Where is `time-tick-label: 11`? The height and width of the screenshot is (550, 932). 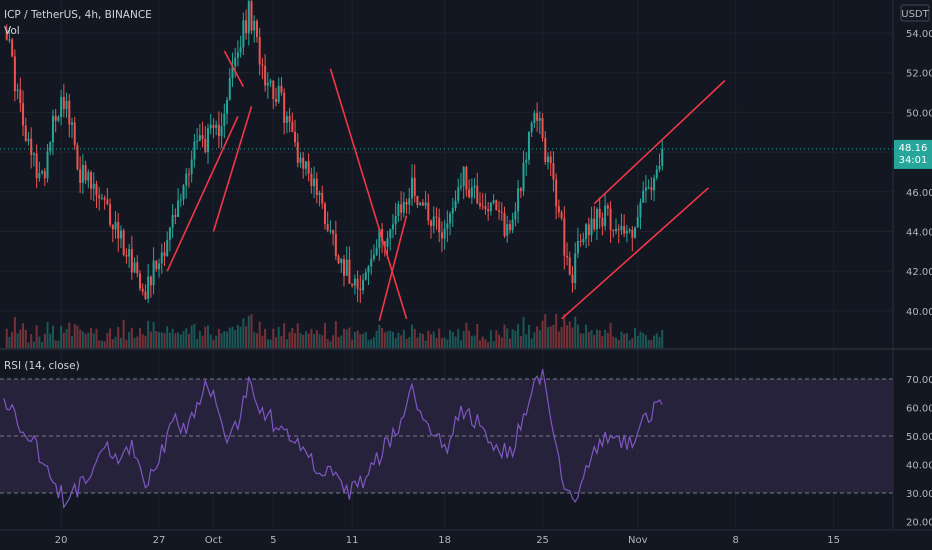
time-tick-label: 11 is located at coordinates (352, 540).